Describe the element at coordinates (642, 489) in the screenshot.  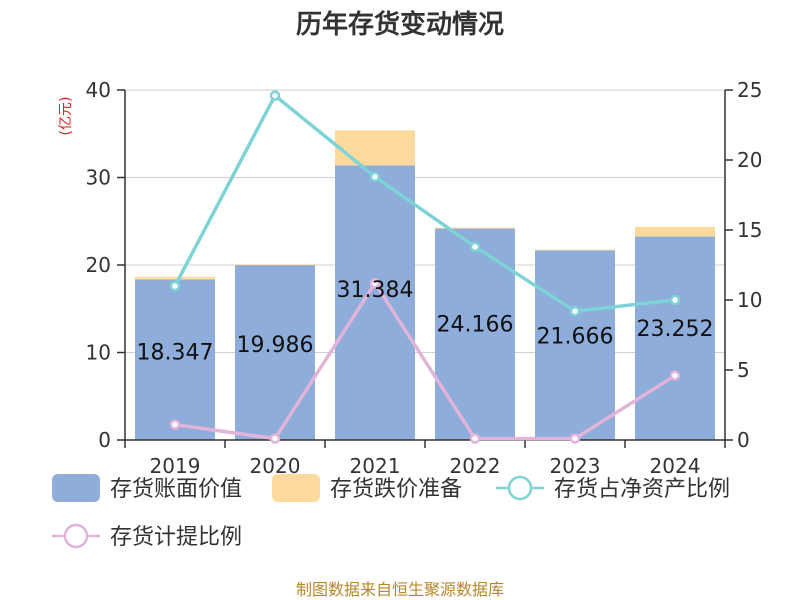
I see `legend-label: 存货占净资产比例` at that location.